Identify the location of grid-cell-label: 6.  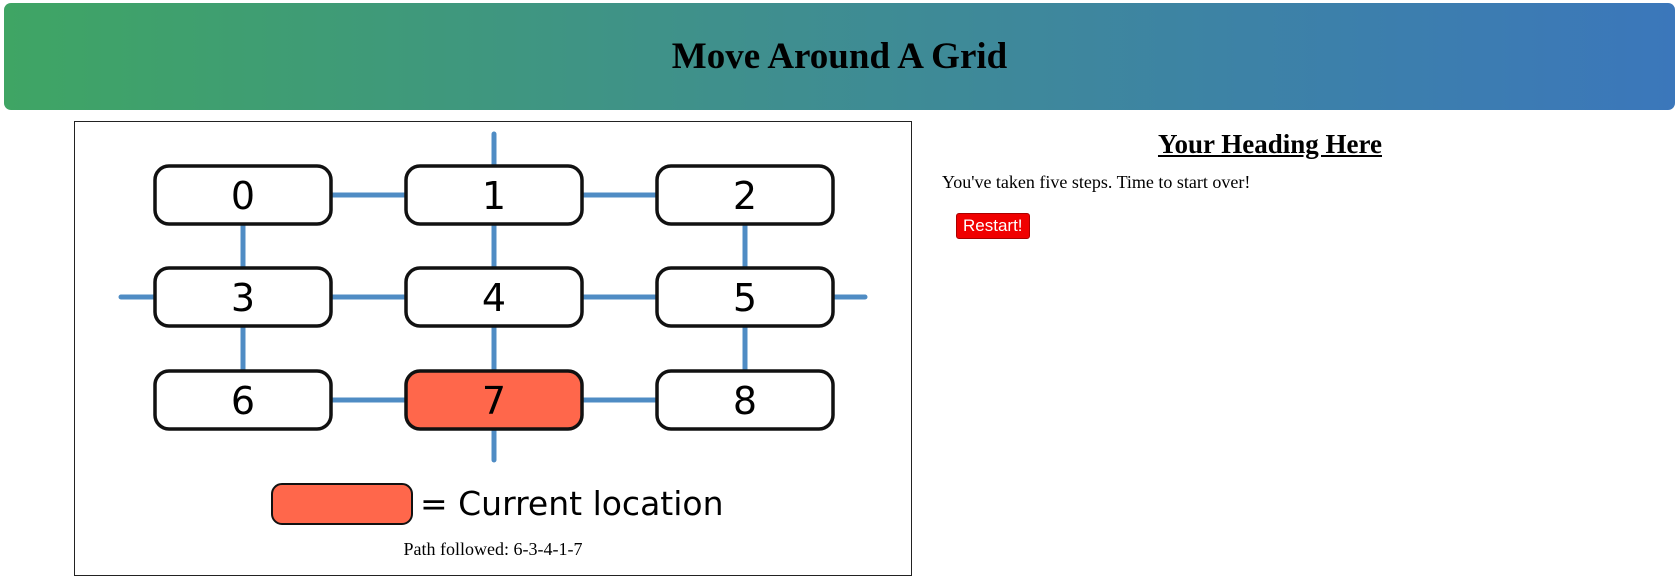
(243, 401).